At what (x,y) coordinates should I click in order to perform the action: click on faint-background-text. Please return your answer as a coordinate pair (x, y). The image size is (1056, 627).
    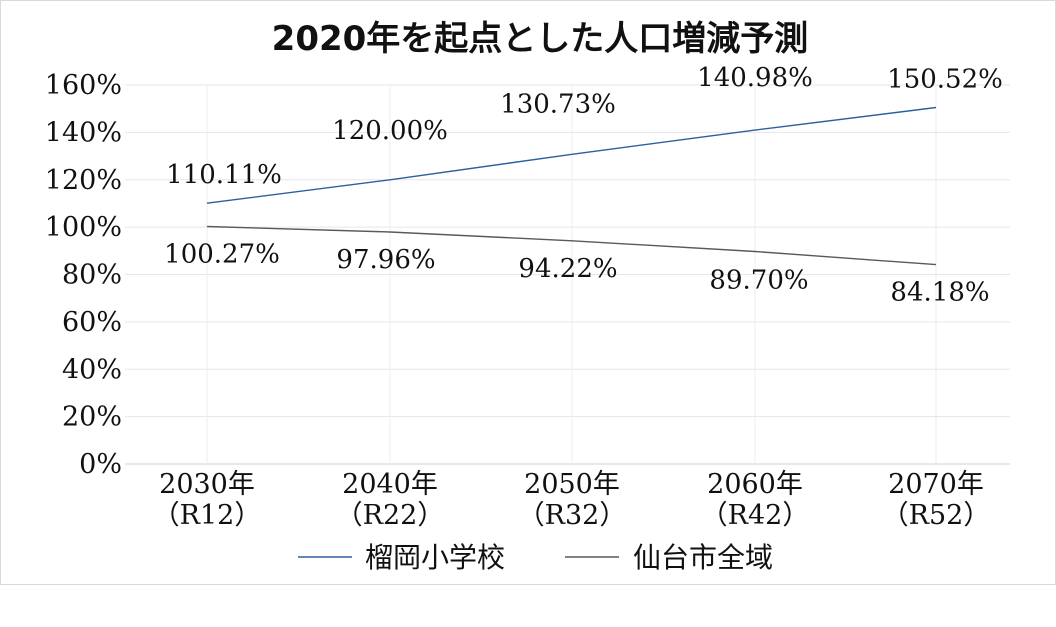
    Looking at the image, I should click on (528, 610).